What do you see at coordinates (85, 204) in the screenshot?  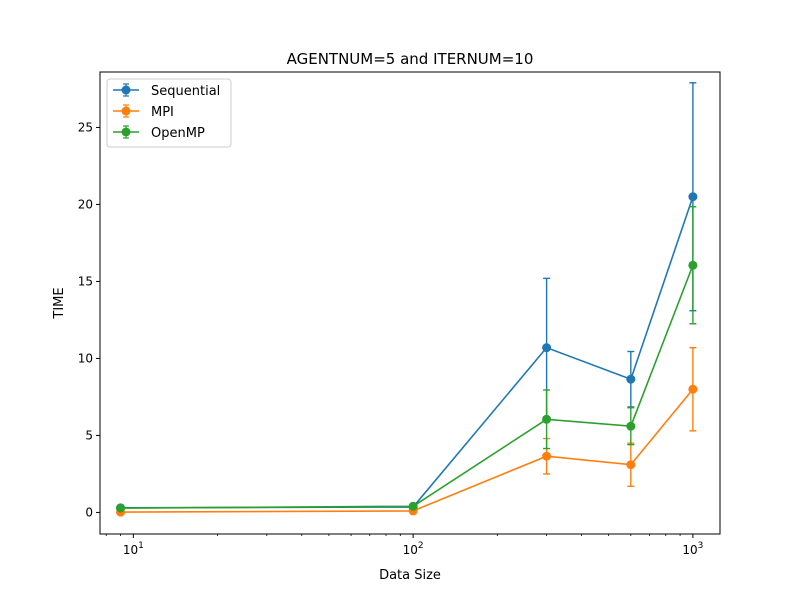 I see `y-tick-label: 20` at bounding box center [85, 204].